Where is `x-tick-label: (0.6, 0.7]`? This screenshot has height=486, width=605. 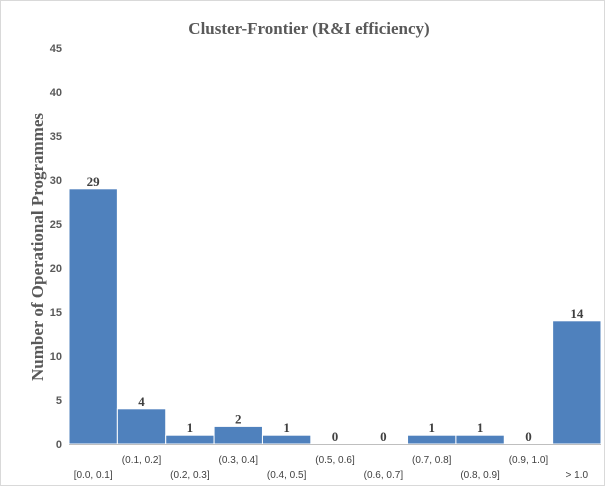 x-tick-label: (0.6, 0.7] is located at coordinates (384, 475).